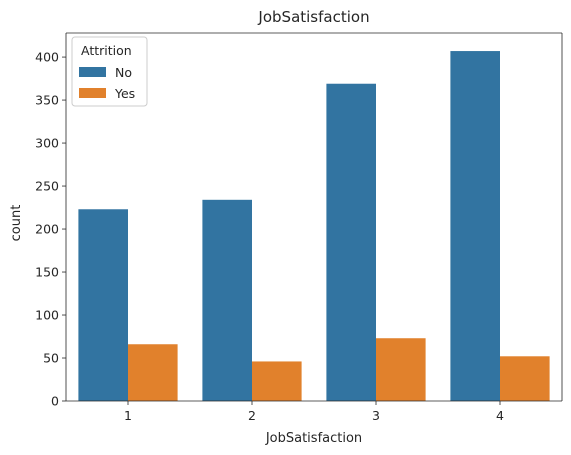 Image resolution: width=571 pixels, height=455 pixels. What do you see at coordinates (106, 50) in the screenshot?
I see `legend-title: Attrition` at bounding box center [106, 50].